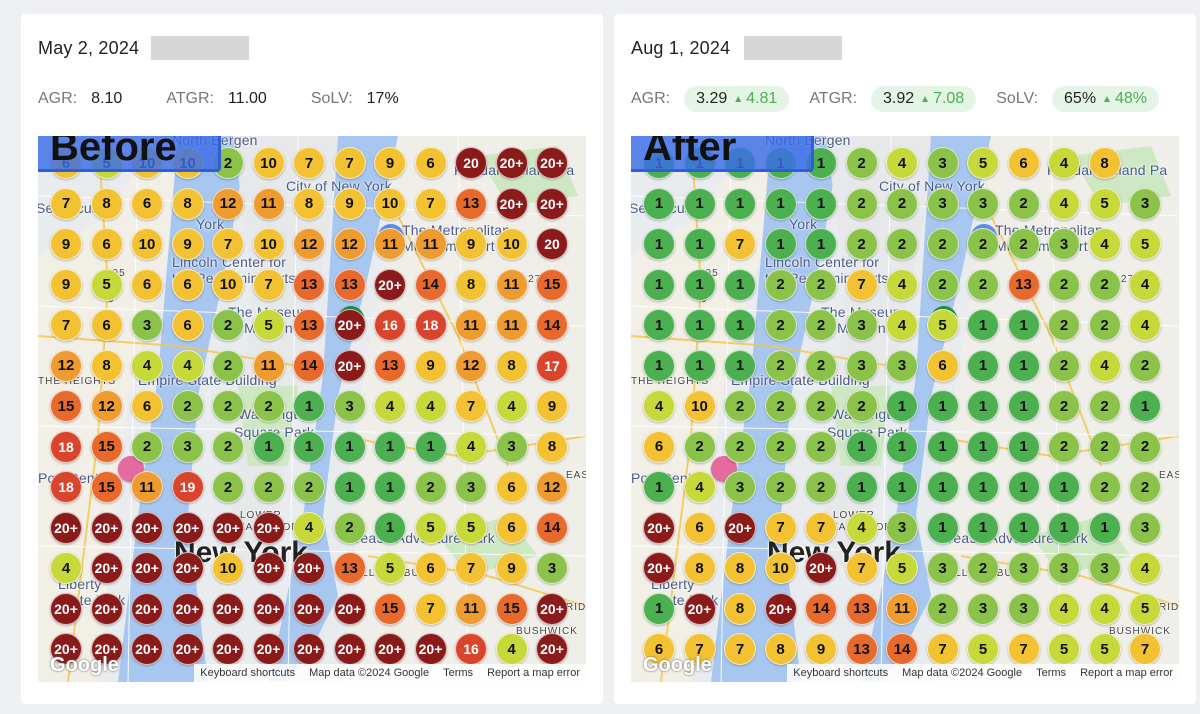  What do you see at coordinates (390, 163) in the screenshot?
I see `rank-pin: 9` at bounding box center [390, 163].